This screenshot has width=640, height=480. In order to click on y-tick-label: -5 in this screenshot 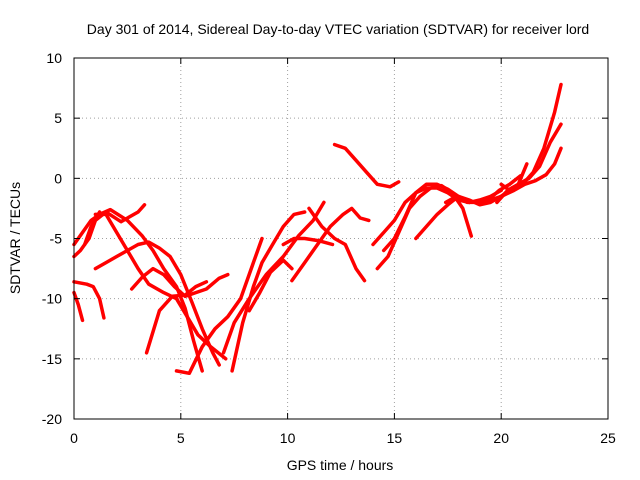, I will do `click(56, 239)`.